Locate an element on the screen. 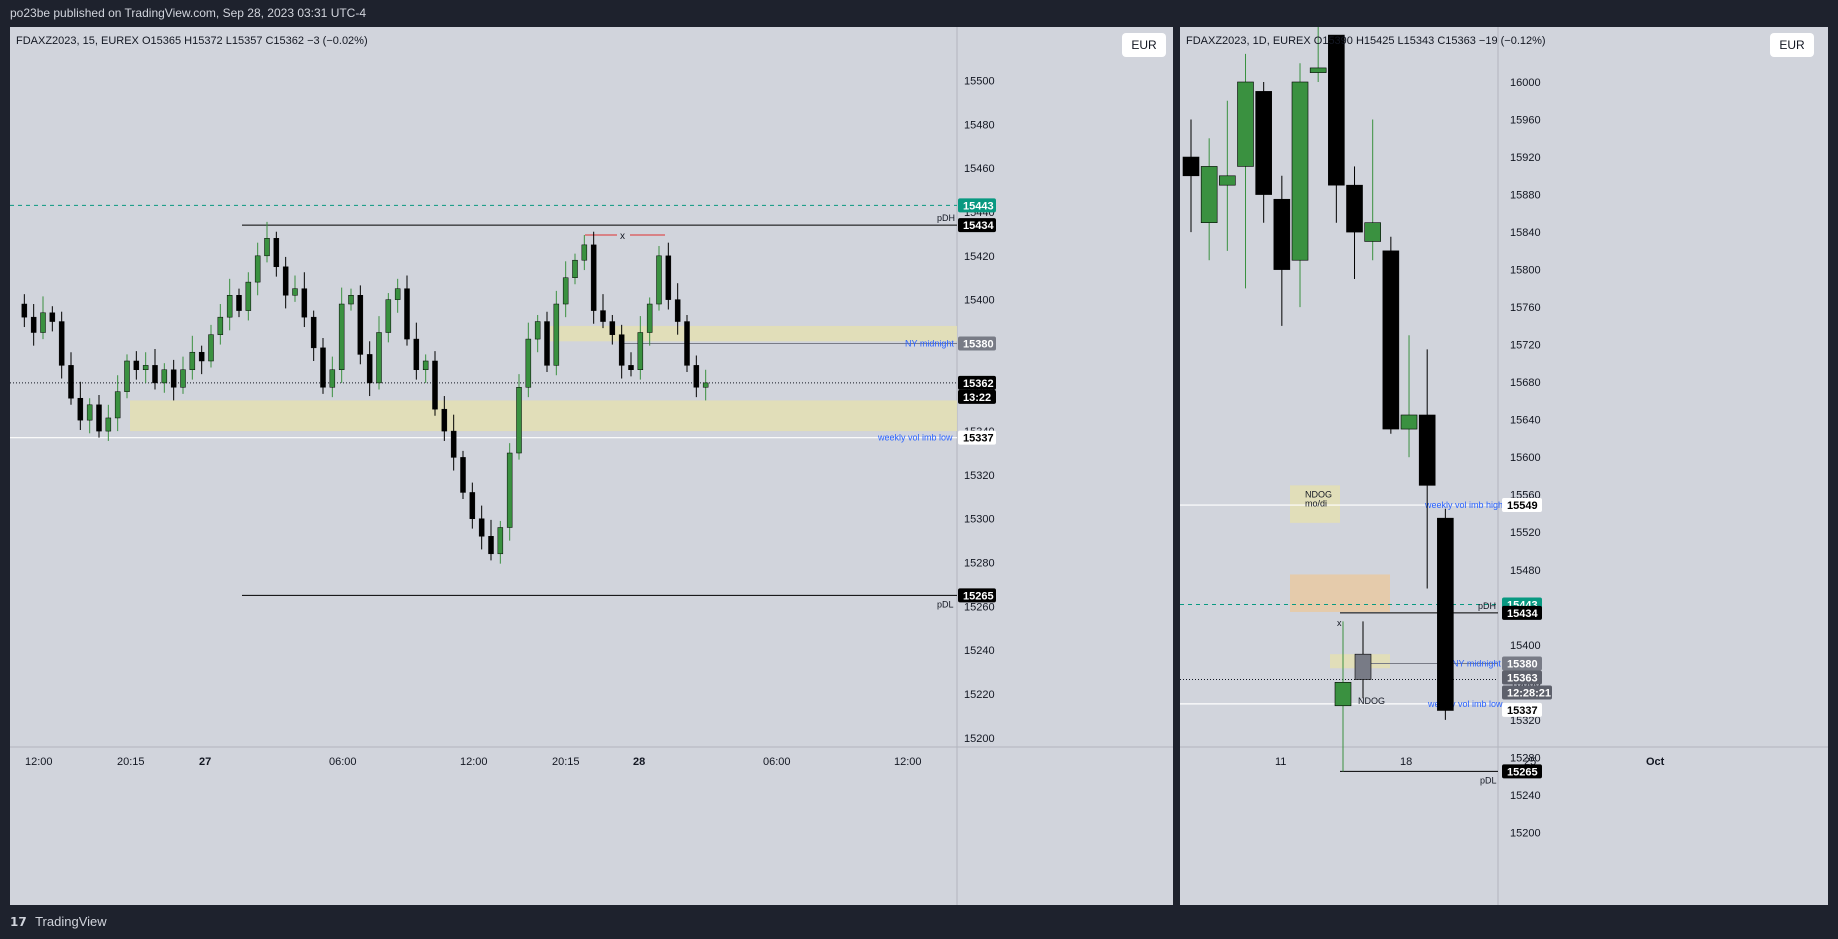 The image size is (1838, 939). price-badge-text-right: 15549 is located at coordinates (1522, 506).